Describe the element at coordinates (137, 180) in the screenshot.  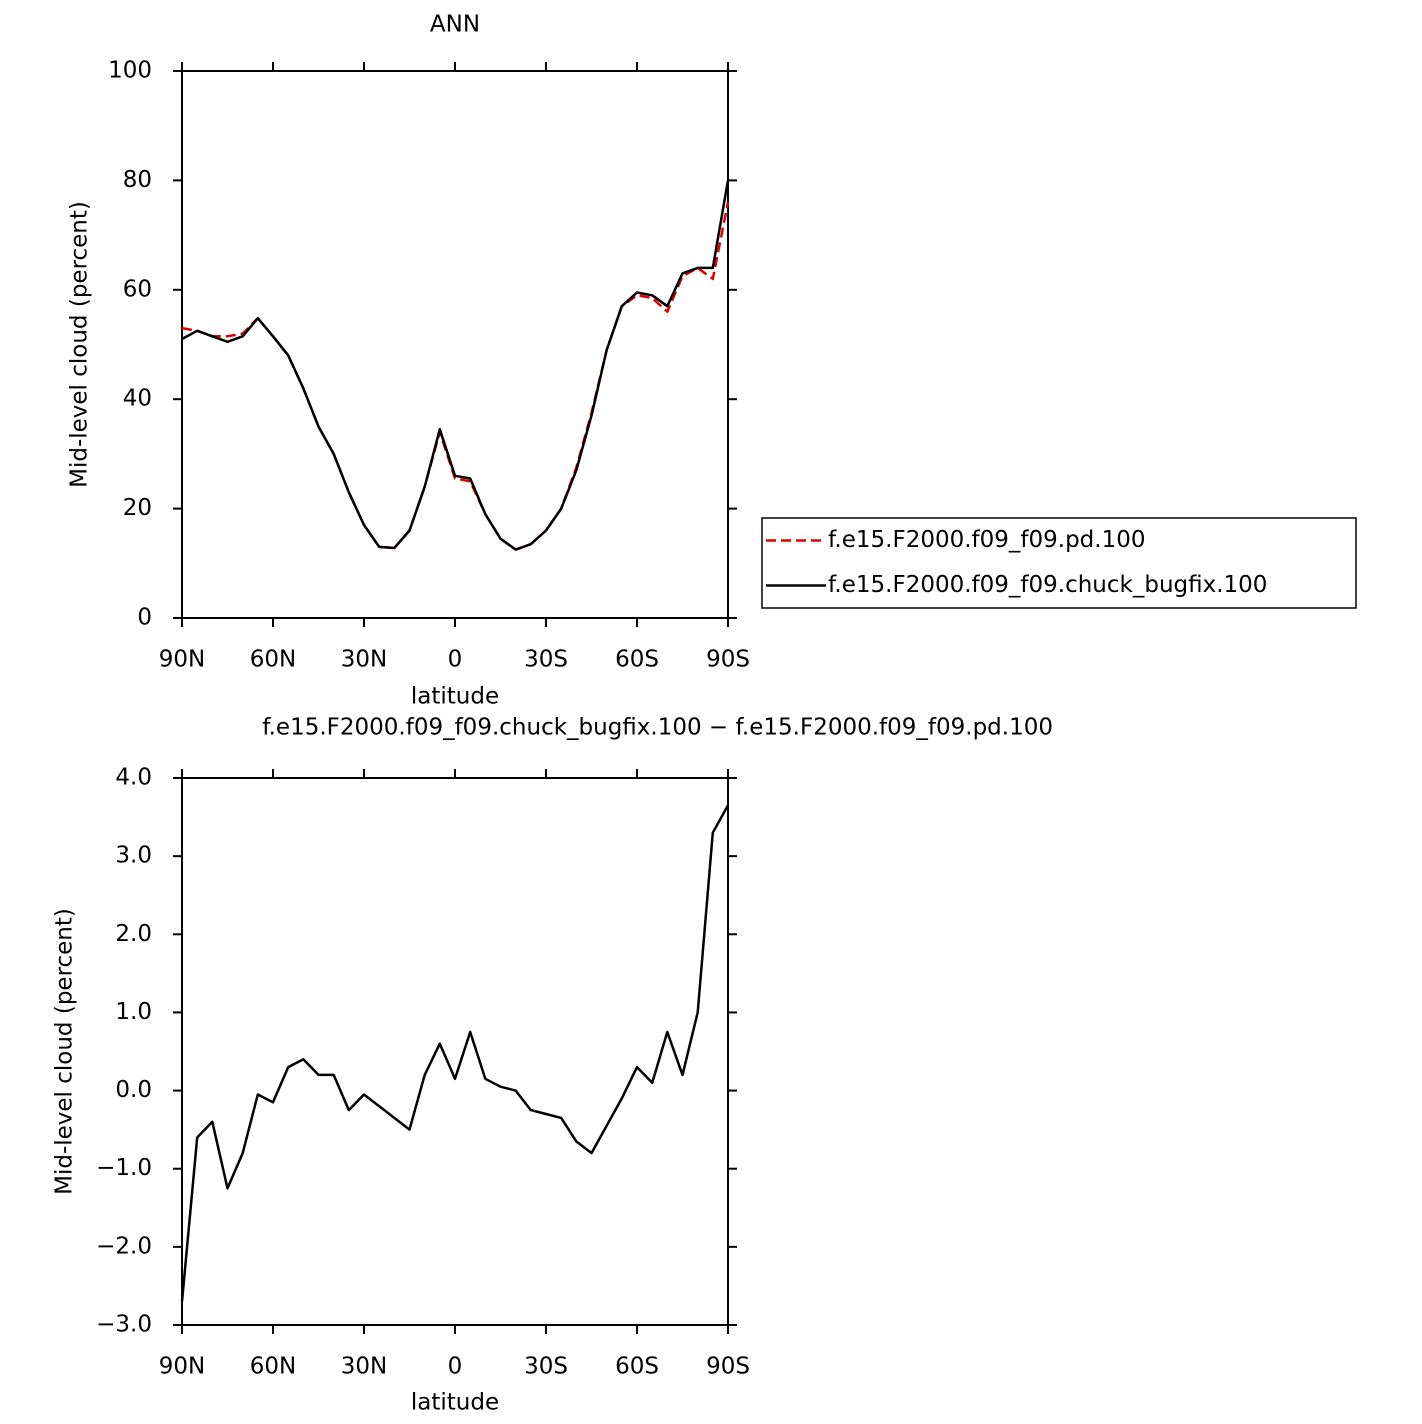
I see `y-tick-label: 80` at that location.